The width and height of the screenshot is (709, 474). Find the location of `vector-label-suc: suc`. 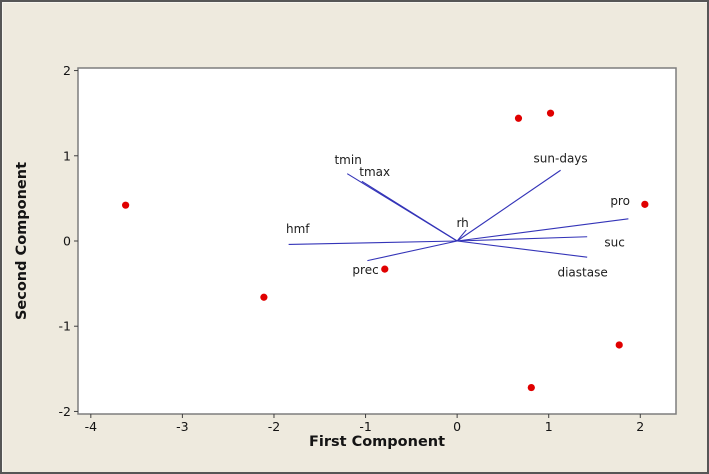

vector-label-suc: suc is located at coordinates (614, 243).